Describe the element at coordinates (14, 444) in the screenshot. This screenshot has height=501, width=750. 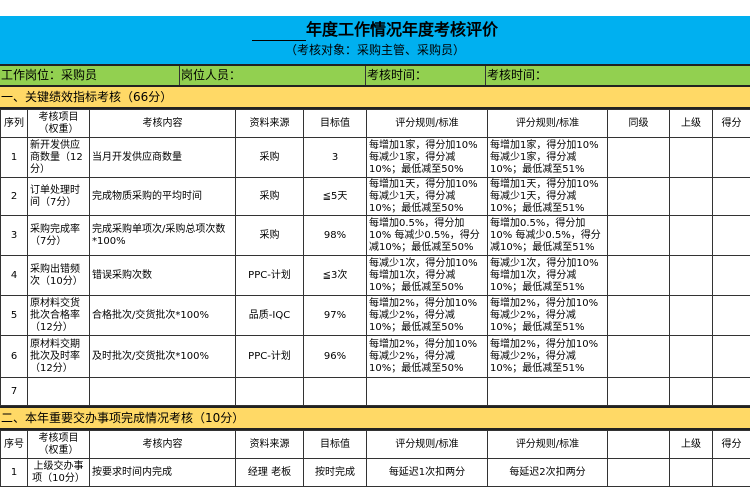
I see `header-cell: 序号` at that location.